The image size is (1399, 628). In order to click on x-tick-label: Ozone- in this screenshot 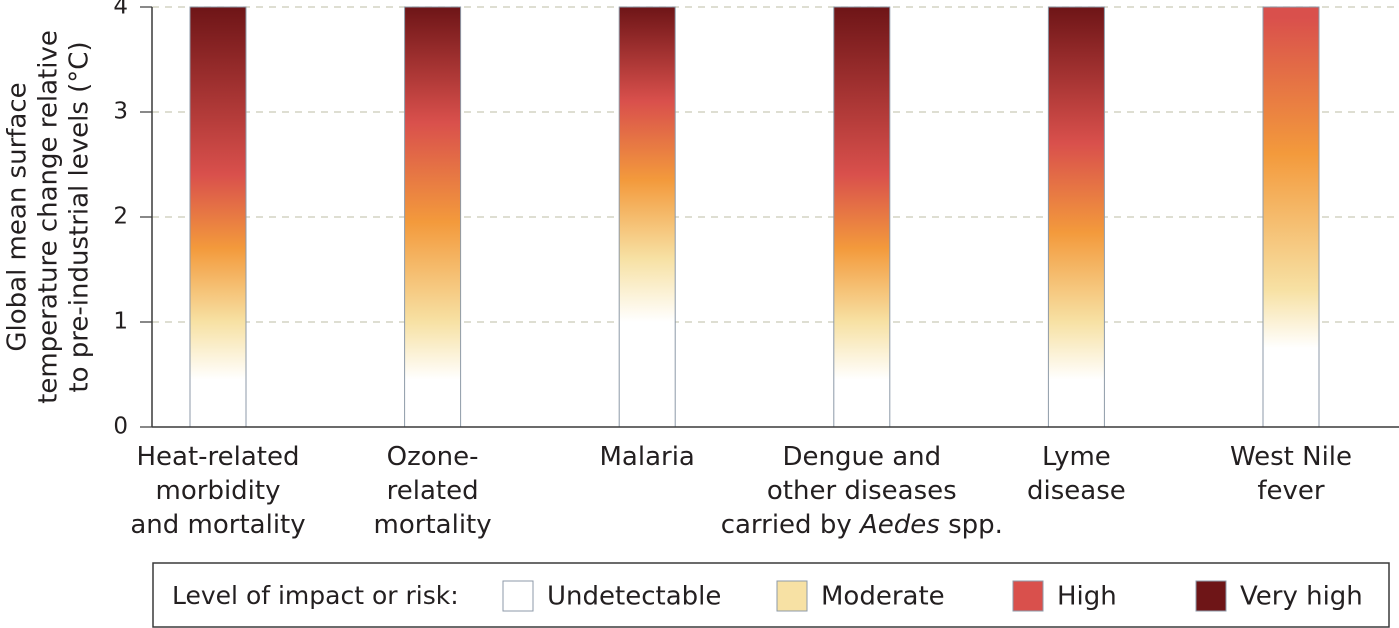, I will do `click(433, 457)`.